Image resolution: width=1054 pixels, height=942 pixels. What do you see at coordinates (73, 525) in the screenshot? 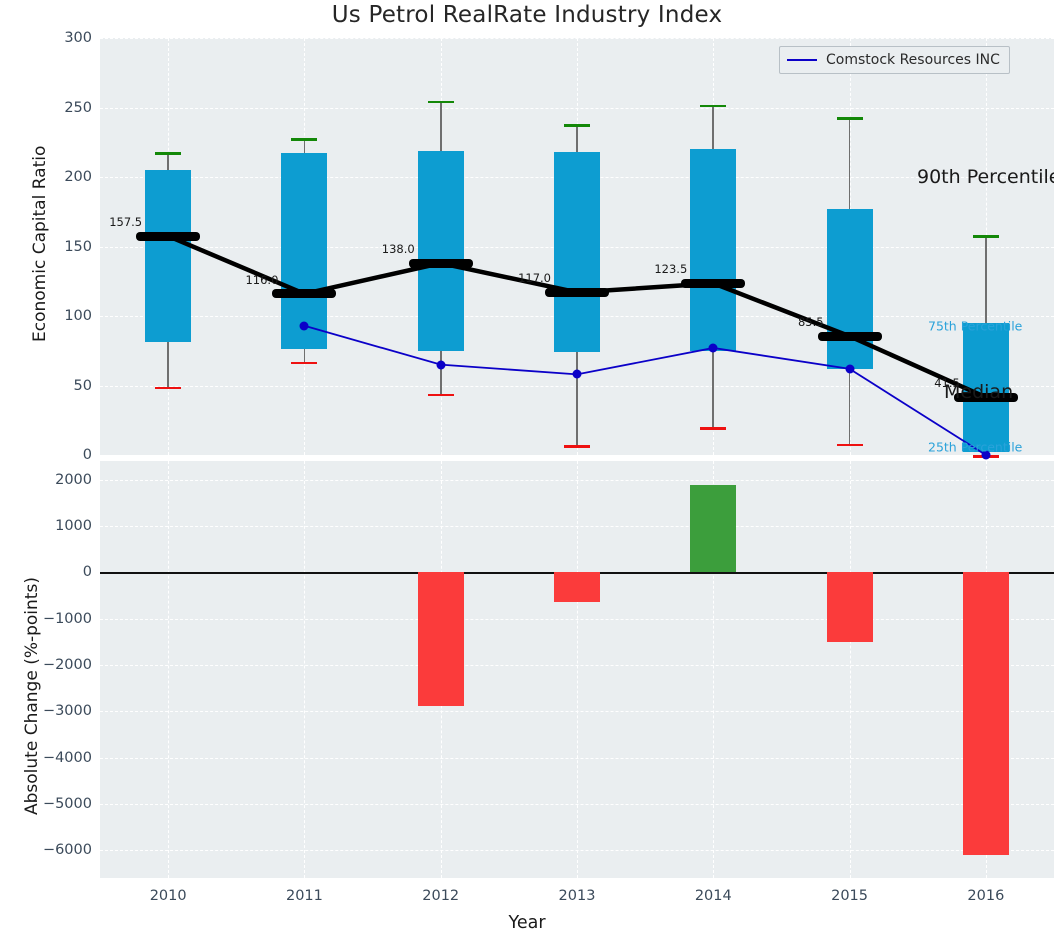
I see `bottom-y-tick: 1000` at bounding box center [73, 525].